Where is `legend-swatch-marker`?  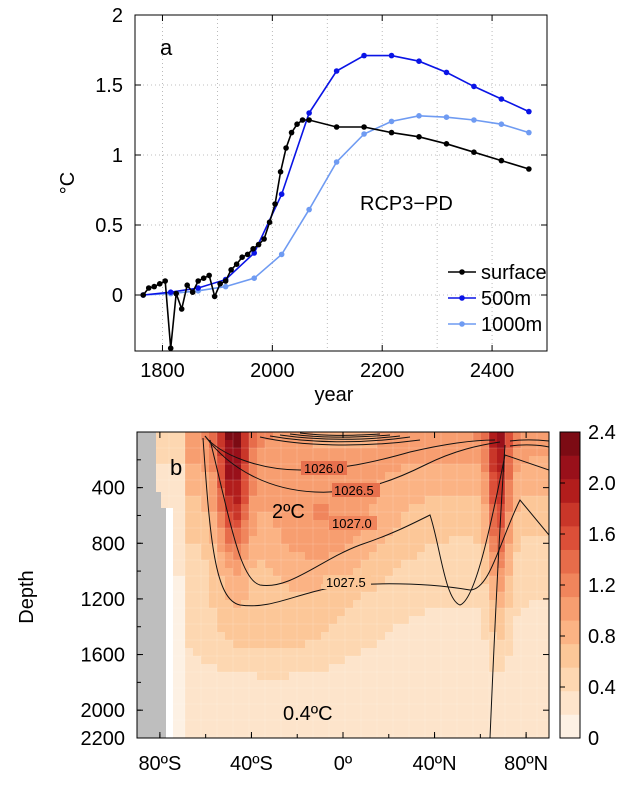
legend-swatch-marker is located at coordinates (462, 324).